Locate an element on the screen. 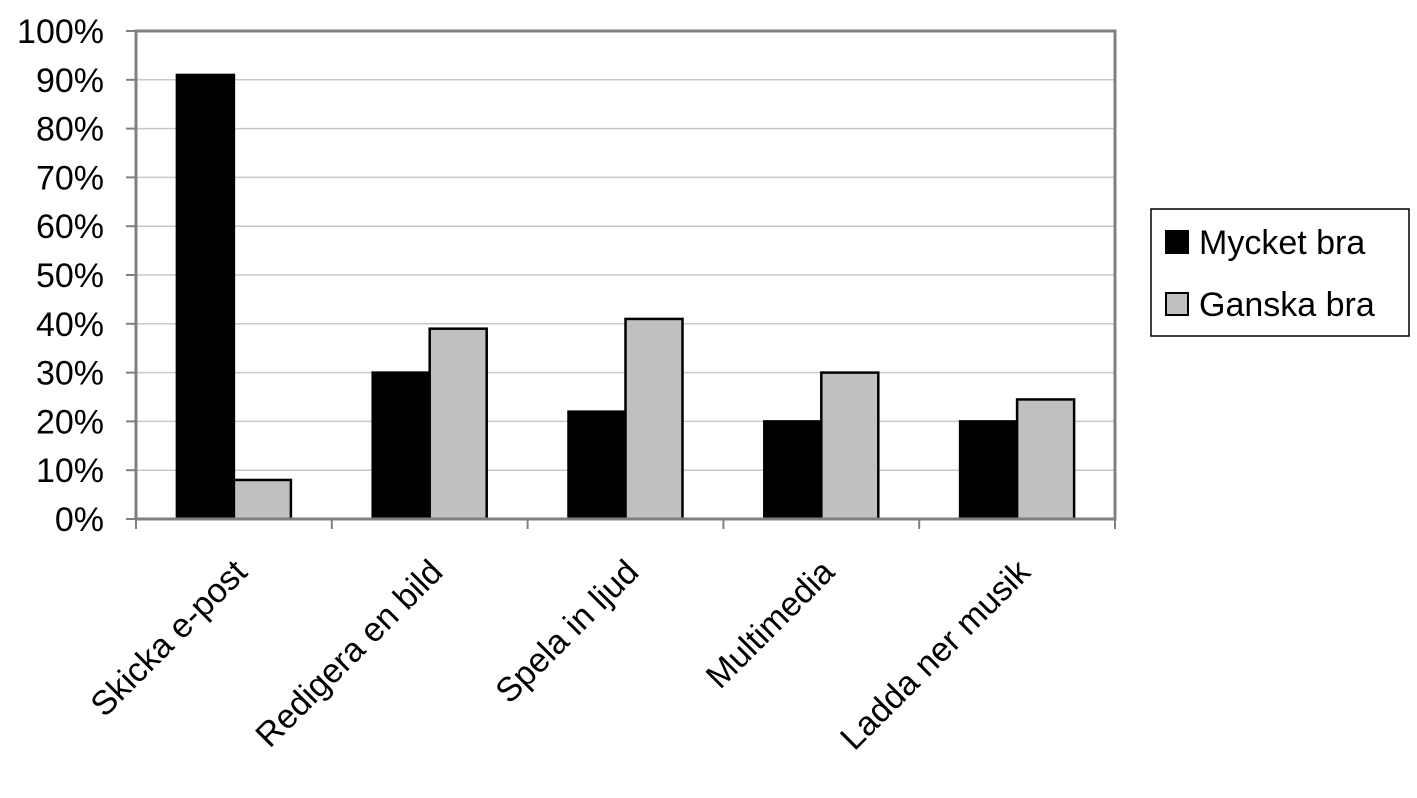 This screenshot has width=1417, height=798. x-category-label: Skicka e-post is located at coordinates (169, 638).